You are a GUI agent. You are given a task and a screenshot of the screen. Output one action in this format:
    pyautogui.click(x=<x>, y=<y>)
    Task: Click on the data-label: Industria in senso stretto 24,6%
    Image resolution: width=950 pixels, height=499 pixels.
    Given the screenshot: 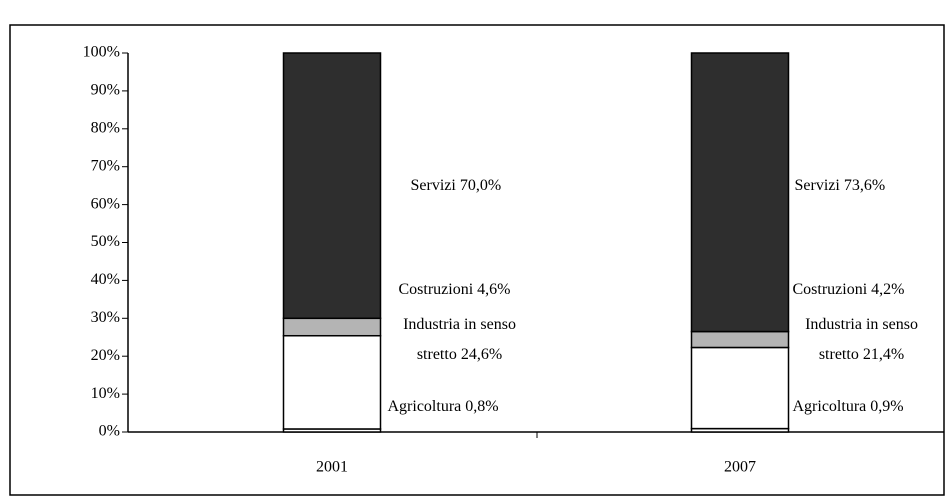 What is the action you would take?
    pyautogui.click(x=459, y=339)
    